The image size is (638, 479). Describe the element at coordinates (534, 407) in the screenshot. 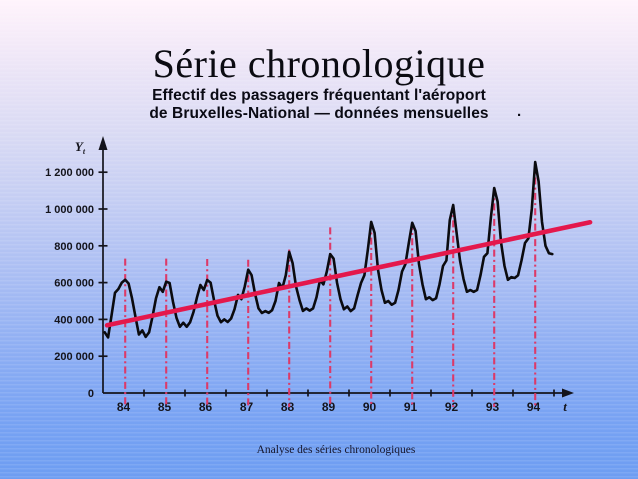

I see `x-tick-label: 94` at that location.